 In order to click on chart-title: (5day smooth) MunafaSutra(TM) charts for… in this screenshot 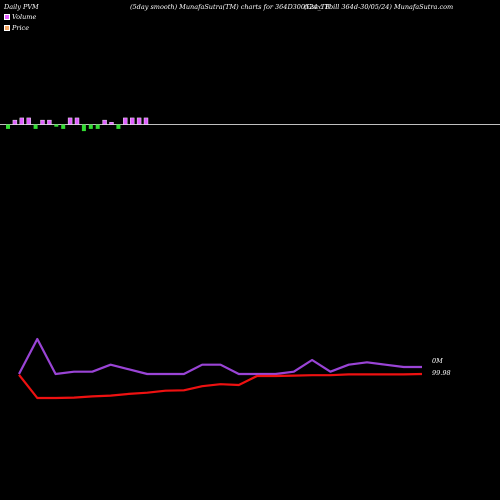, I will do `click(230, 7)`.